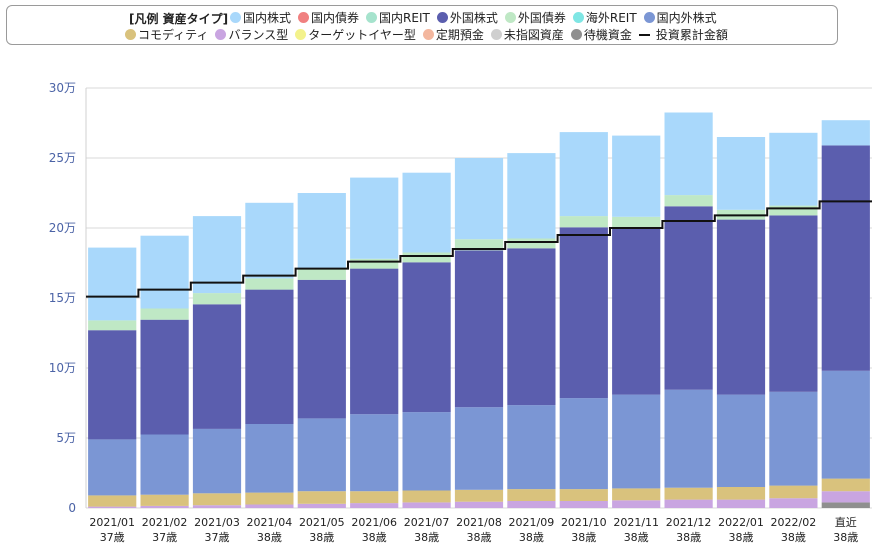 The image size is (884, 557). I want to click on y-tick-label: 15万, so click(62, 298).